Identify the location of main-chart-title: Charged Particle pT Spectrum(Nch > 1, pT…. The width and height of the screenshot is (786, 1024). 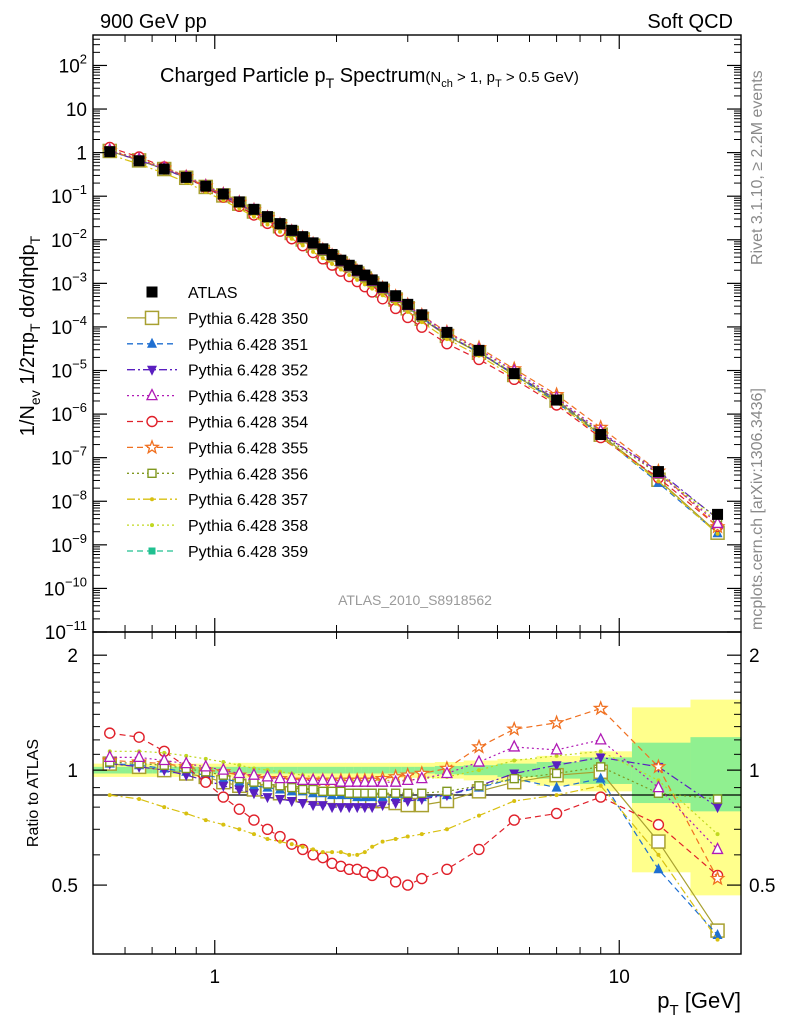
(369, 78).